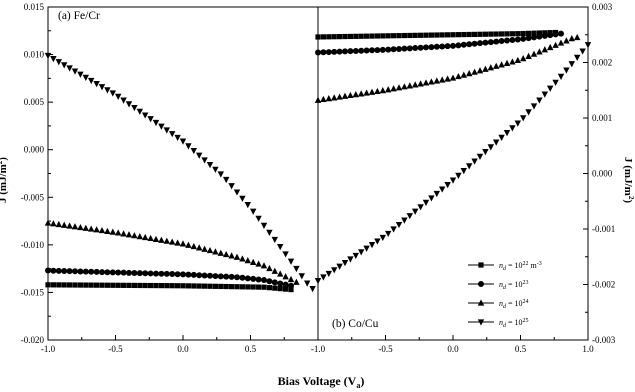 This screenshot has width=635, height=392. I want to click on panel-label-fe-cr: (a) Fe/Cr, so click(79, 16).